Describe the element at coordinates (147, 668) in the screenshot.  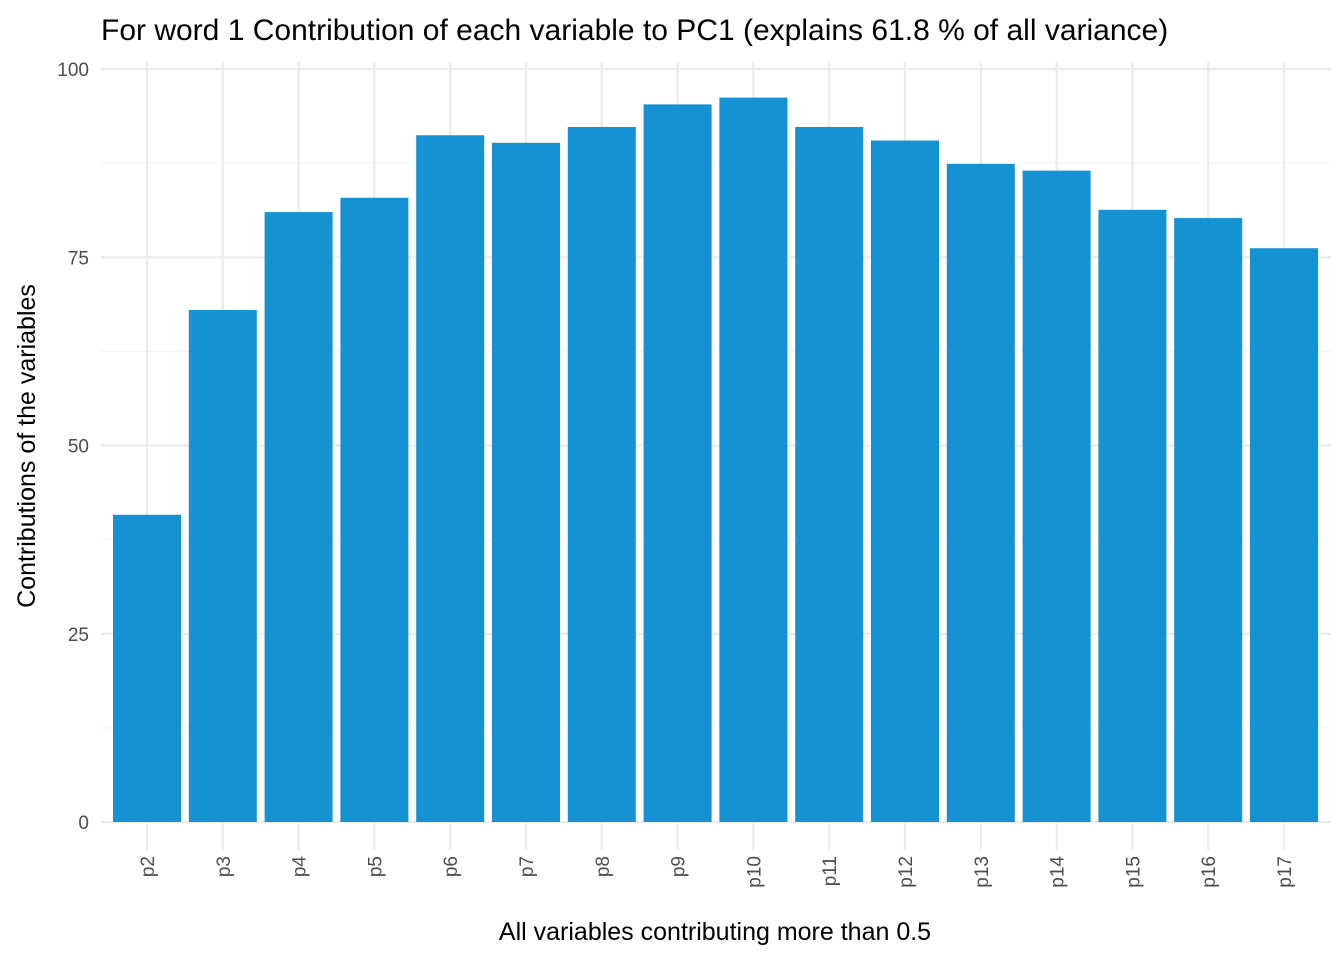
I see `bar-p2` at that location.